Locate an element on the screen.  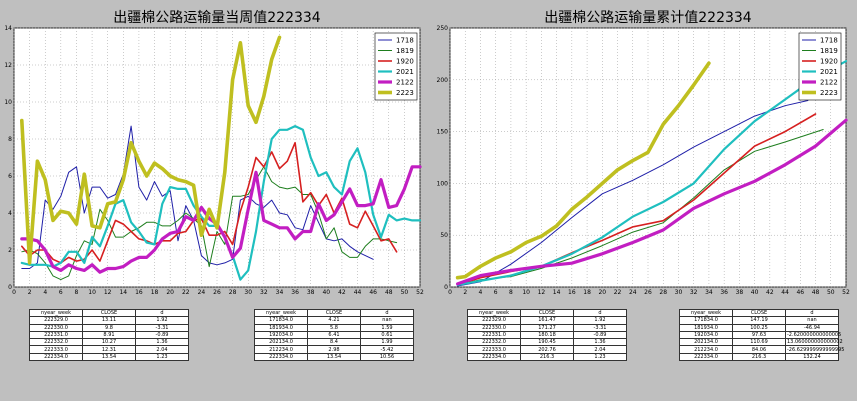
table-row: 192034.0 97.63 -2.620000000000005 is located at coordinates (760, 335).